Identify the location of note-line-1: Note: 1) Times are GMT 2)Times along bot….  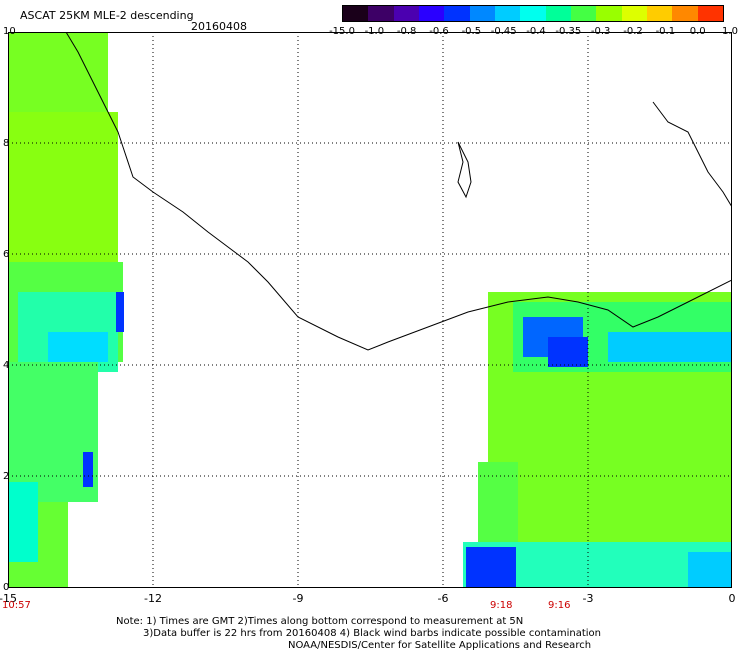
(320, 621).